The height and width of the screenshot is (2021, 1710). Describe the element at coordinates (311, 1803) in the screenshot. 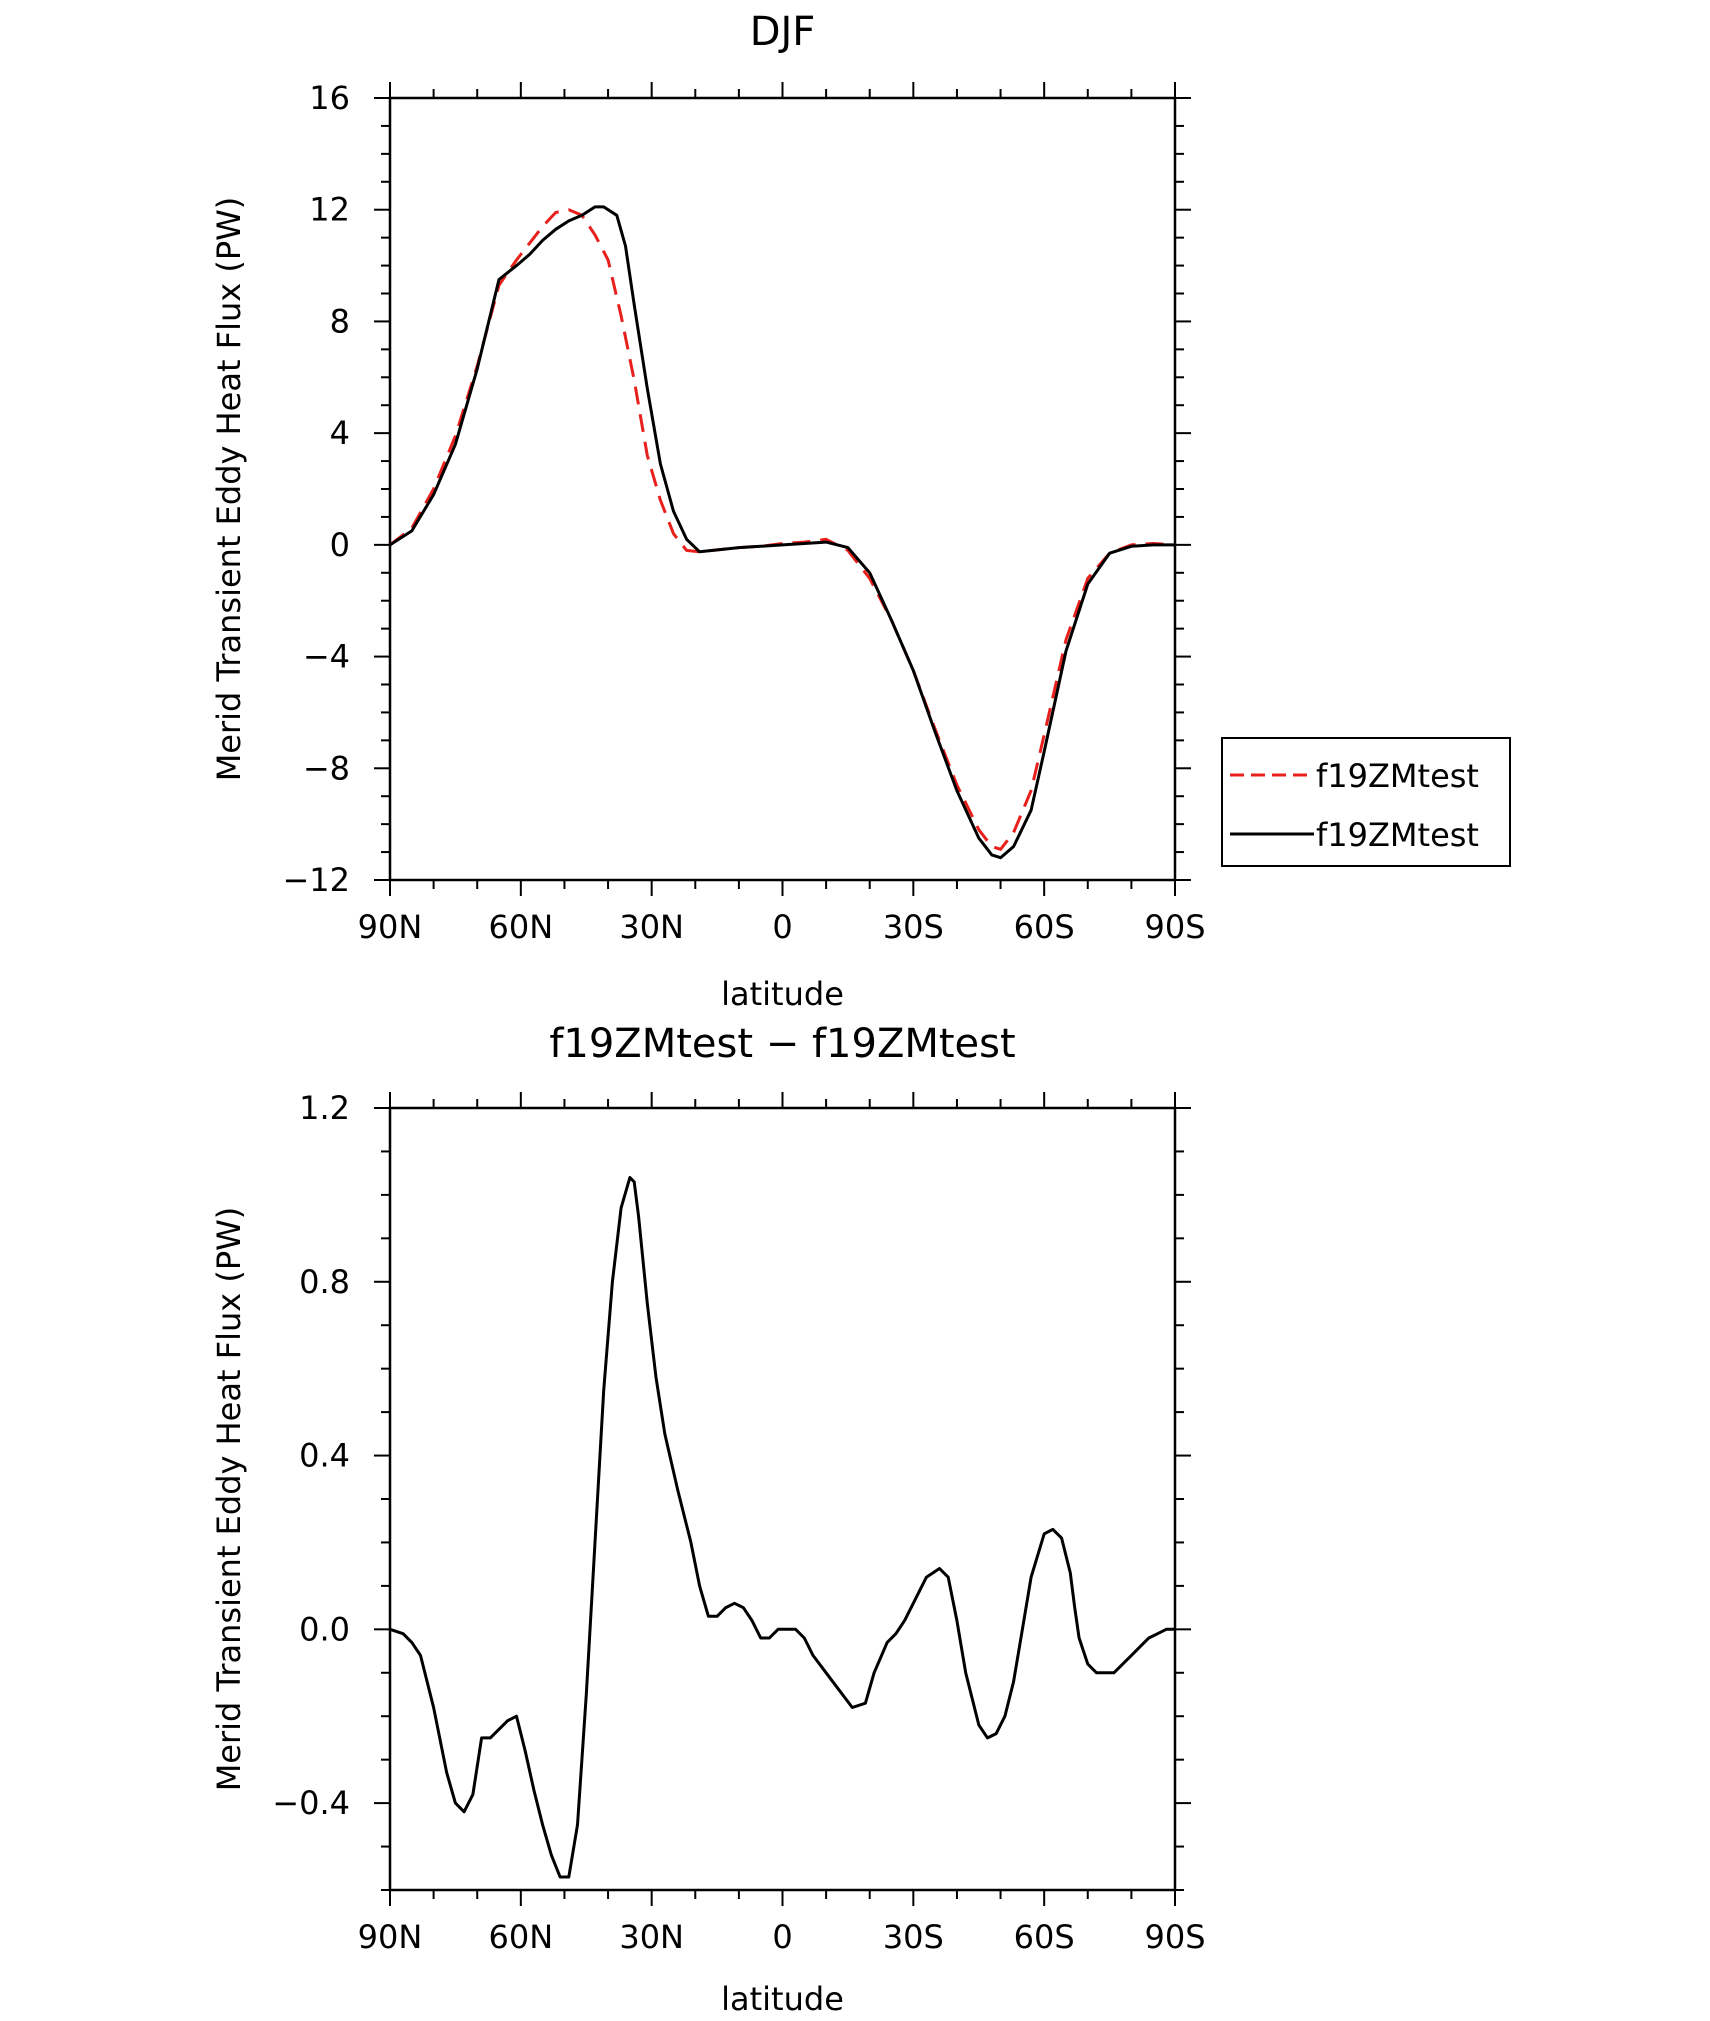

I see `y-tick-label: −0.4` at that location.